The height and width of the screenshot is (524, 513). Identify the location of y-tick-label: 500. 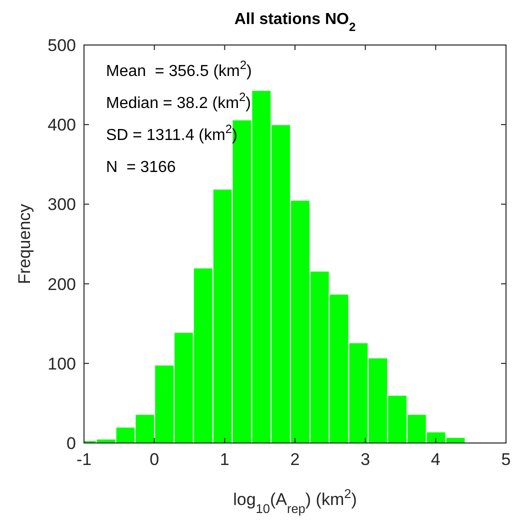
(62, 45).